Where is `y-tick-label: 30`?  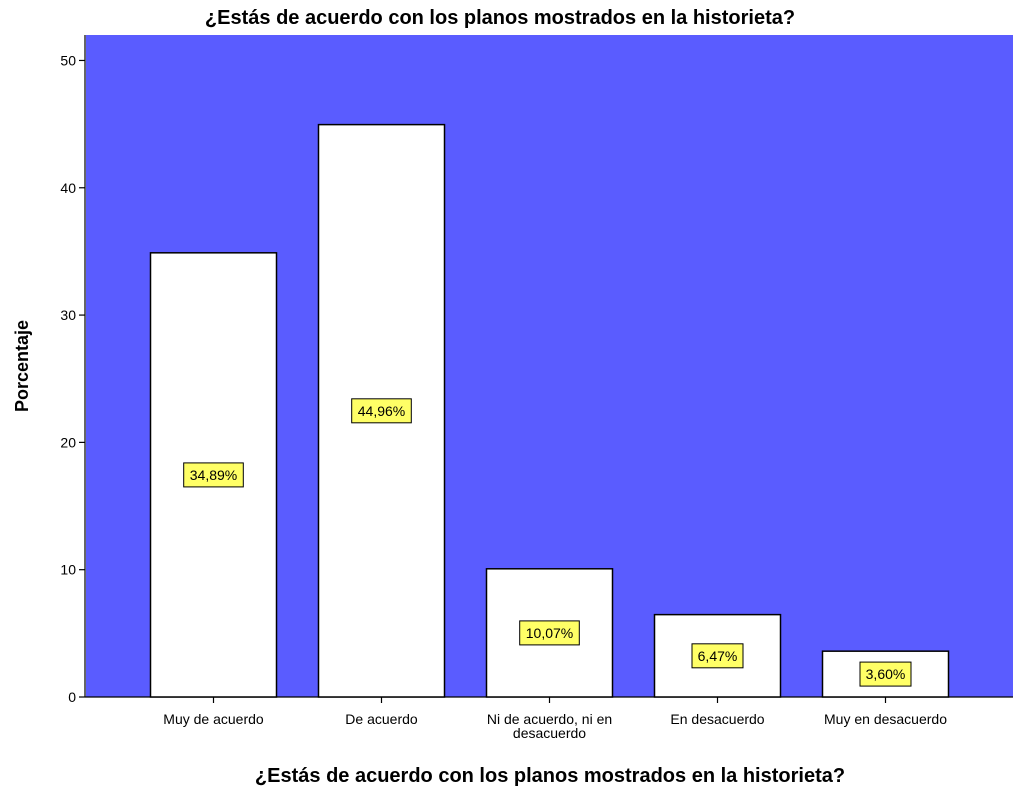 y-tick-label: 30 is located at coordinates (68, 315).